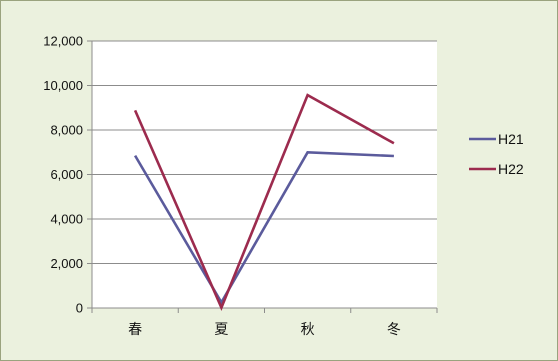  What do you see at coordinates (264, 330) in the screenshot?
I see `x-axis-category-labels: 春夏秋冬` at bounding box center [264, 330].